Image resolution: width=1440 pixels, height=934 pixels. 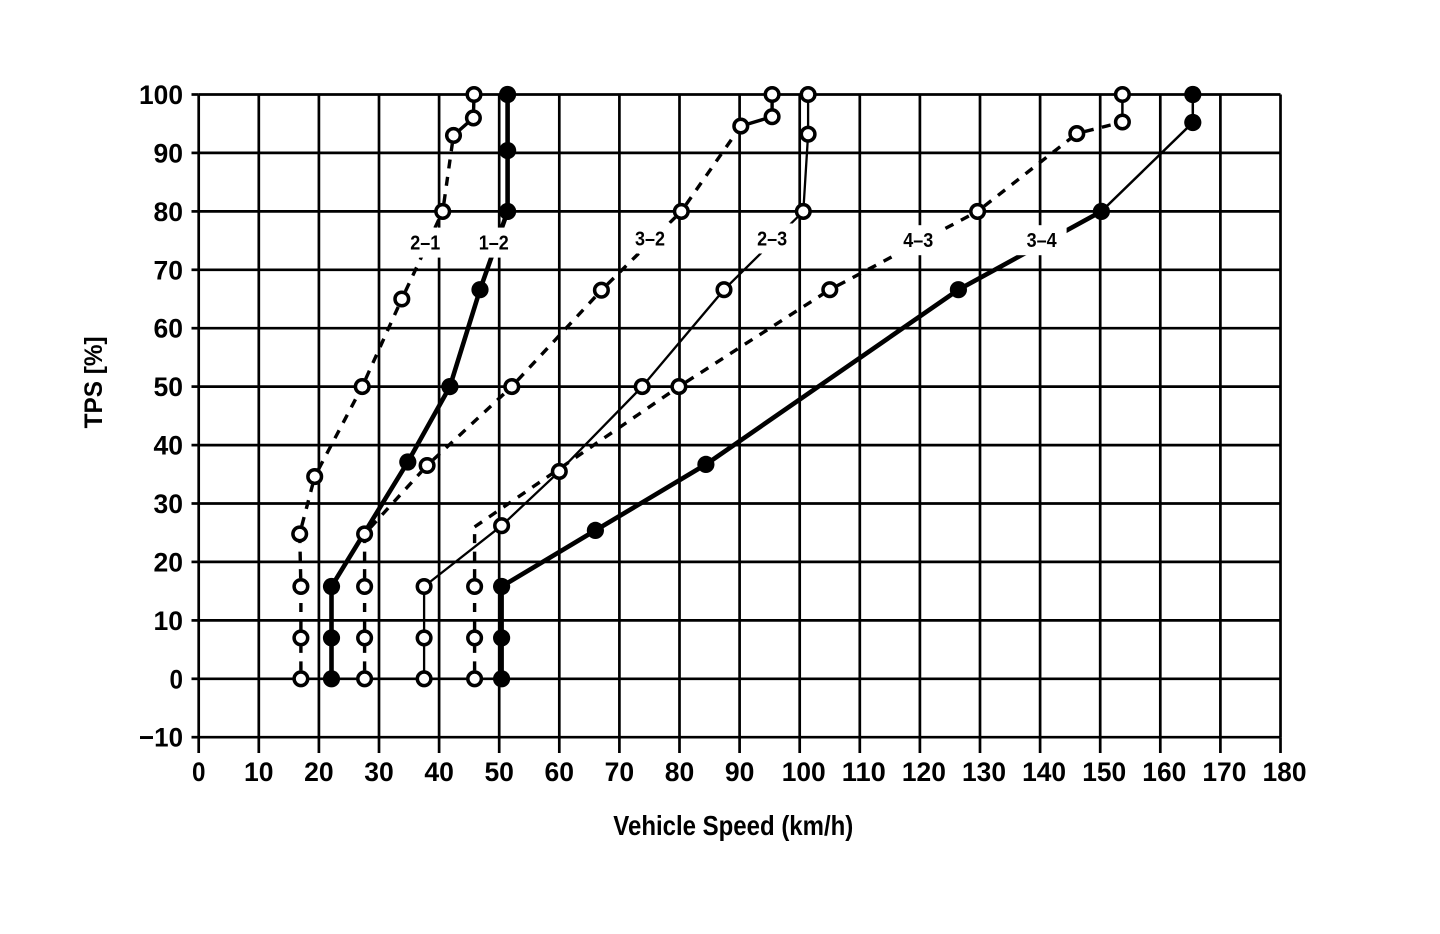 What do you see at coordinates (733, 825) in the screenshot?
I see `svg-text: Vehicle Speed (km/h)` at bounding box center [733, 825].